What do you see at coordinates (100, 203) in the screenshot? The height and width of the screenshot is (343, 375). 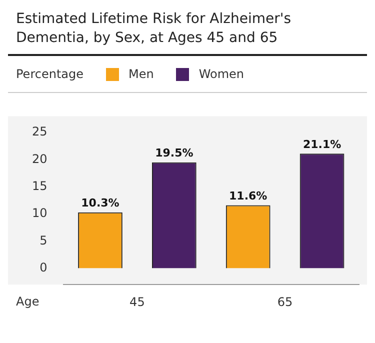 I see `data-label: 10.3%` at bounding box center [100, 203].